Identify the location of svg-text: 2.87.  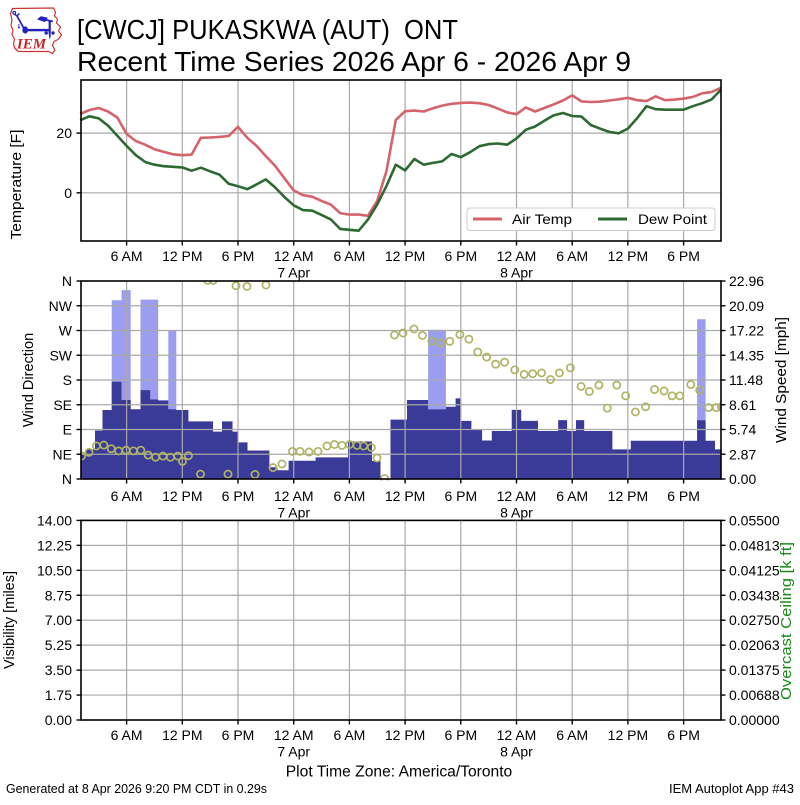
(742, 454).